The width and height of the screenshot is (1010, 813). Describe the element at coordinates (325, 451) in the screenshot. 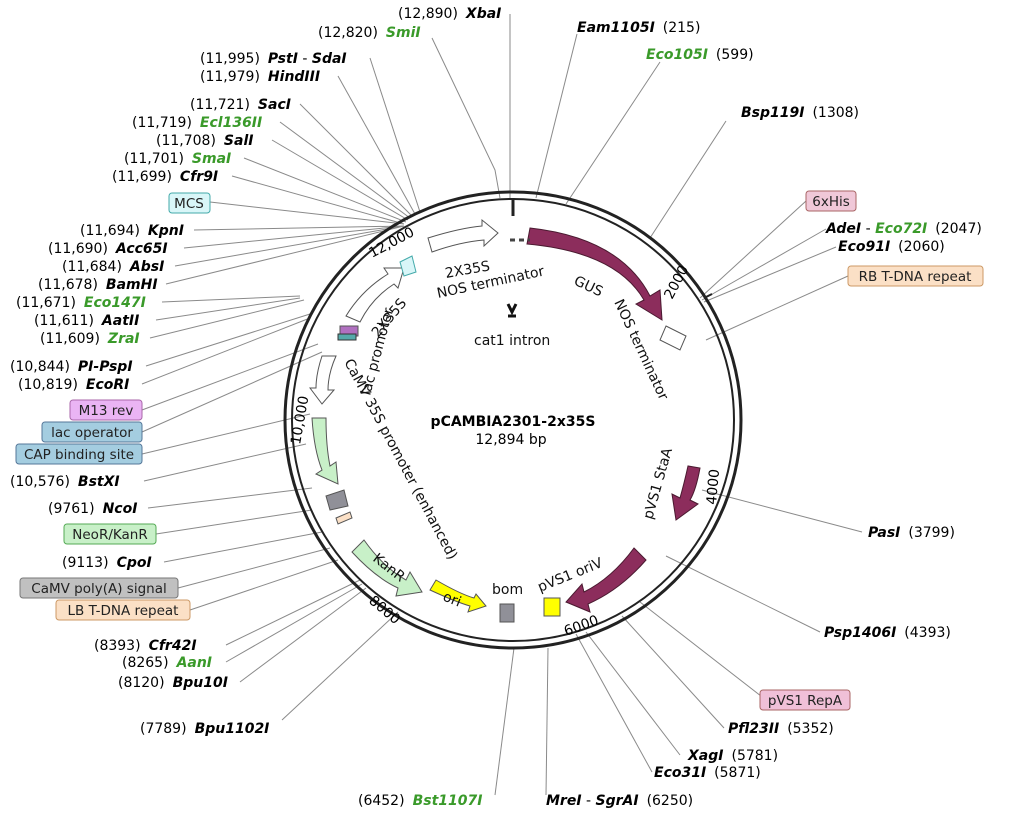

I see `neo-kanr-shape` at that location.